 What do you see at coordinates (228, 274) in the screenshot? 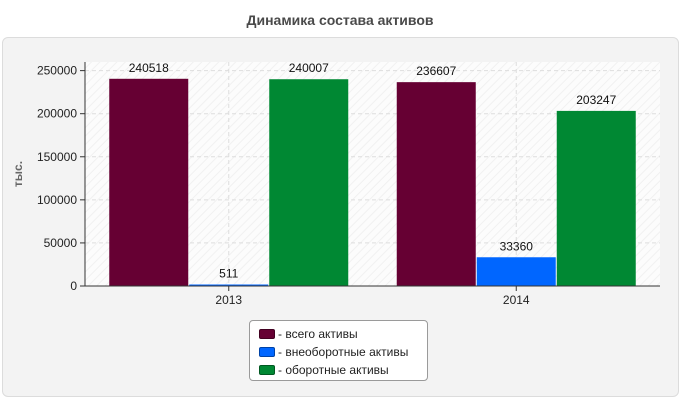
I see `bar-value-label: 511` at bounding box center [228, 274].